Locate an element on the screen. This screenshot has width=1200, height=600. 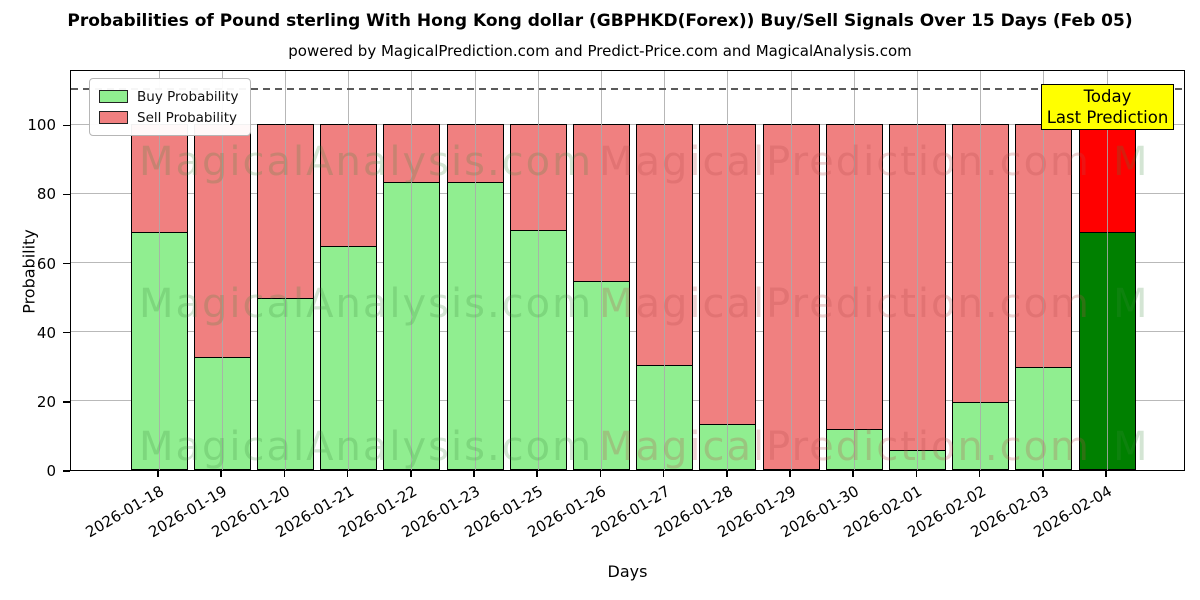
ytick-label-40: 40 is located at coordinates (46, 332).